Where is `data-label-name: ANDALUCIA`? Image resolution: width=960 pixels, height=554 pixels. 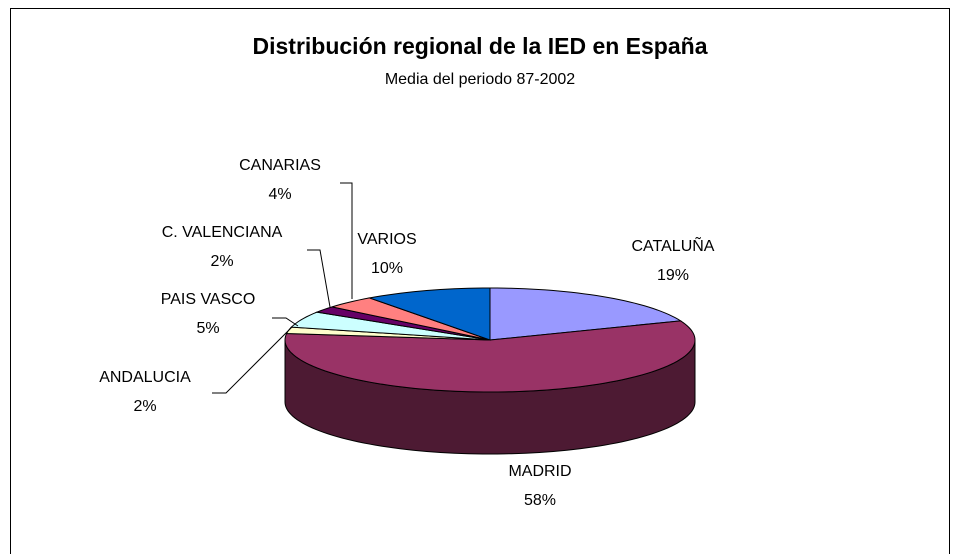 data-label-name: ANDALUCIA is located at coordinates (145, 377).